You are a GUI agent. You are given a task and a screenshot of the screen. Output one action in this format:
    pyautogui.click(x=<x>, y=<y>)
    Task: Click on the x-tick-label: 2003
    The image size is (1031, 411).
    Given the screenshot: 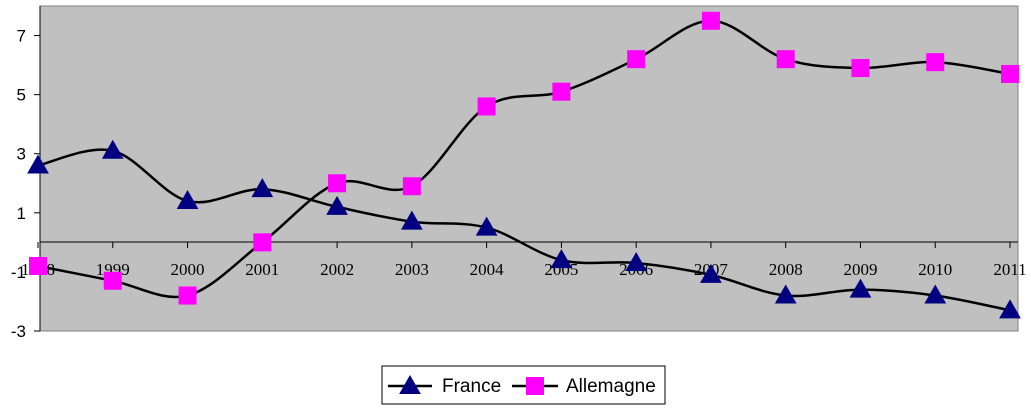 What is the action you would take?
    pyautogui.click(x=412, y=269)
    